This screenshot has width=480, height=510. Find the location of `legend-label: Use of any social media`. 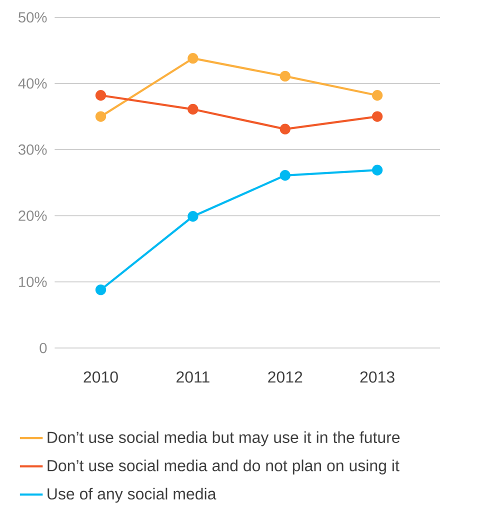

legend-label: Use of any social media is located at coordinates (132, 495).